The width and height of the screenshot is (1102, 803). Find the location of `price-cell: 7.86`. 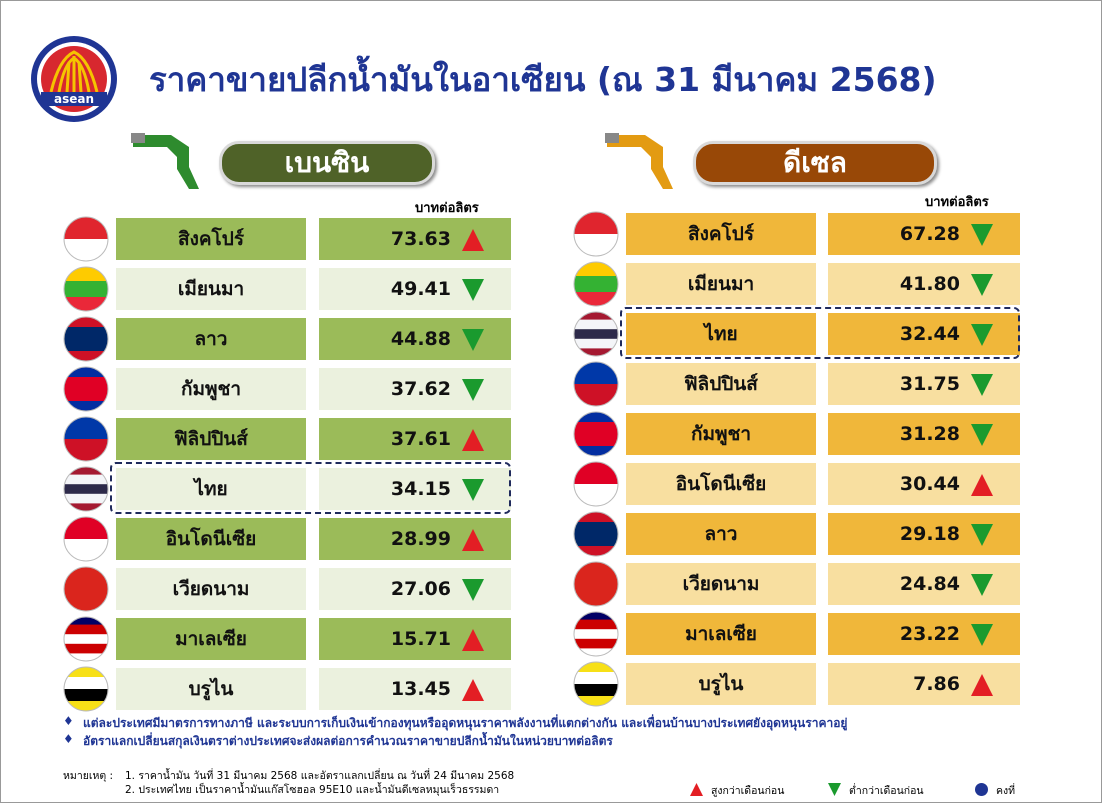

price-cell: 7.86 is located at coordinates (924, 684).